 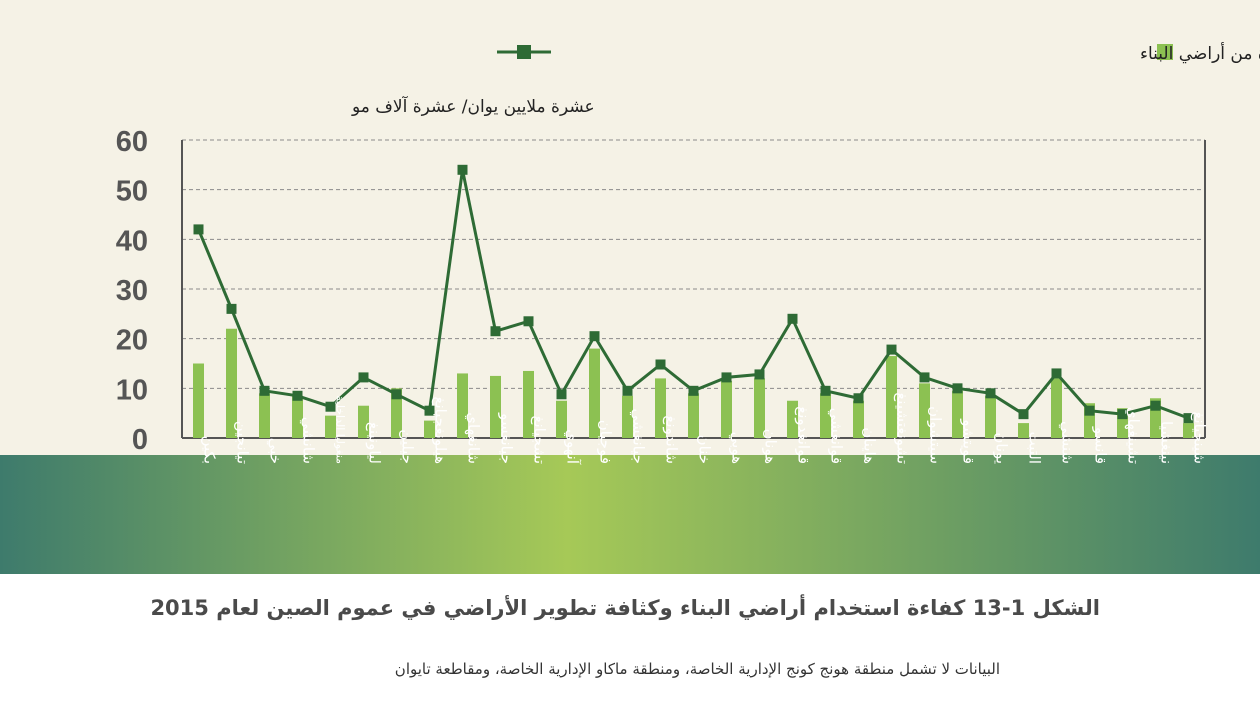 I want to click on category-label: جيانغسو, so click(x=507, y=438).